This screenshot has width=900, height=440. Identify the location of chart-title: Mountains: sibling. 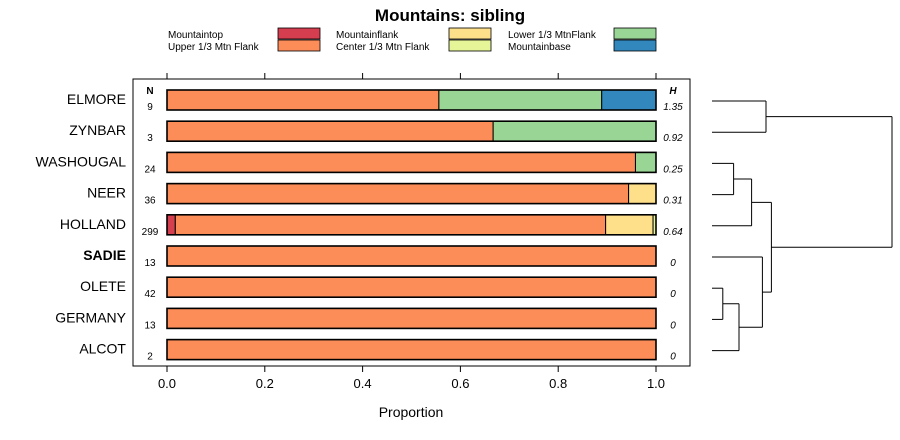
(450, 15).